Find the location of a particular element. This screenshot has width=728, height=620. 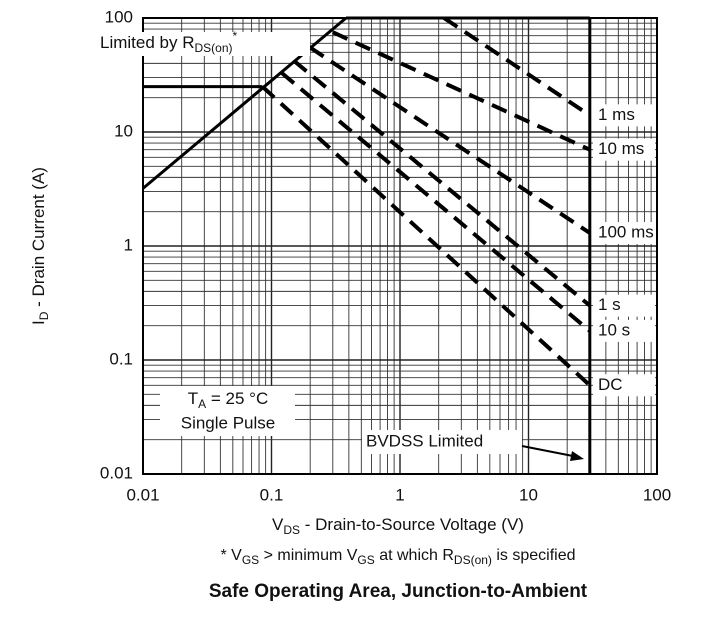

y-axis-label: ID - Drain Current (A) is located at coordinates (40, 246).